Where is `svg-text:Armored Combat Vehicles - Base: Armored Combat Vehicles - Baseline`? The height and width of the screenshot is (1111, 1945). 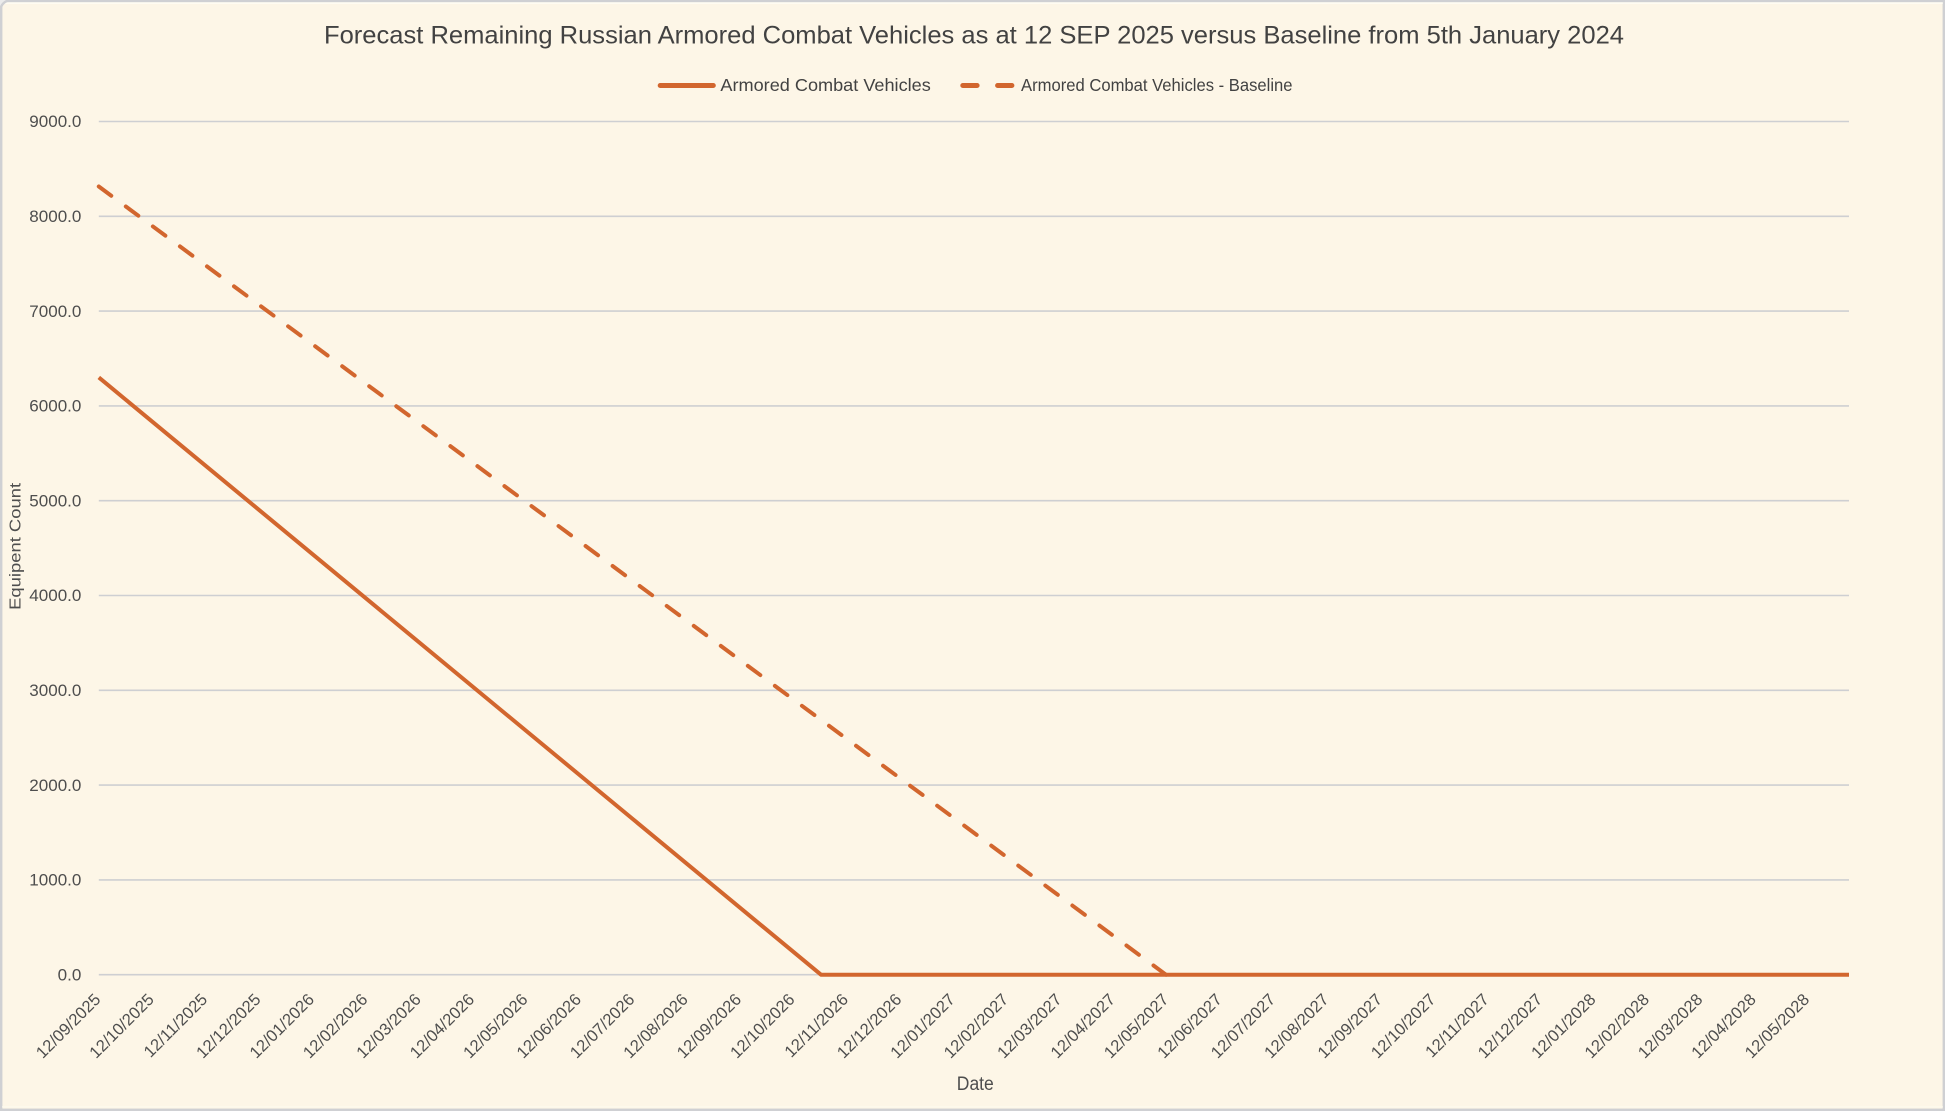
svg-text:Armored Combat Vehicles - Base: Armored Combat Vehicles - Baseline is located at coordinates (1157, 85).